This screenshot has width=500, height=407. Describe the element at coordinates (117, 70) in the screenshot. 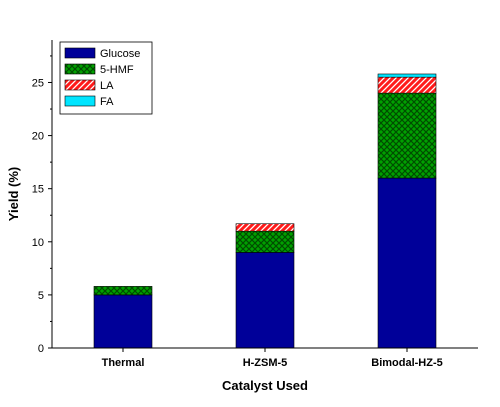

I see `legend-label-5-hmf: 5-HMF` at that location.